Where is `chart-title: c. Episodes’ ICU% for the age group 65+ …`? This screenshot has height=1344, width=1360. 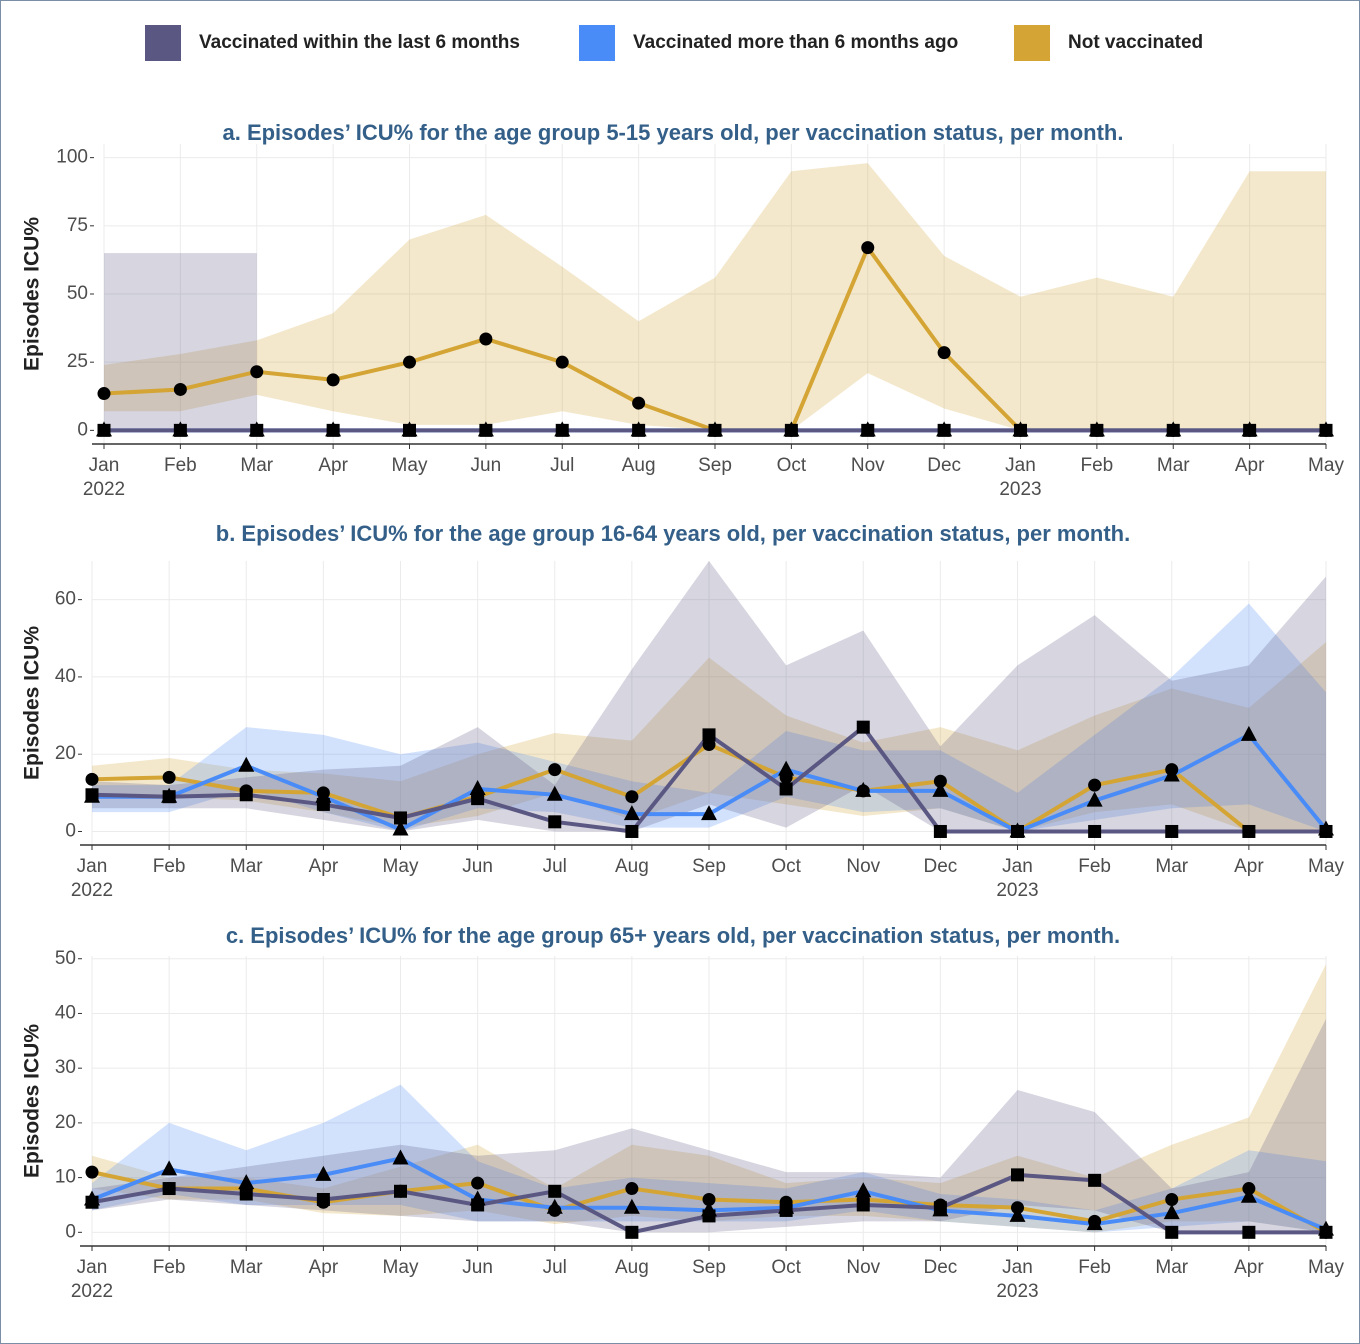 chart-title: c. Episodes’ ICU% for the age group 65+ … is located at coordinates (673, 935).